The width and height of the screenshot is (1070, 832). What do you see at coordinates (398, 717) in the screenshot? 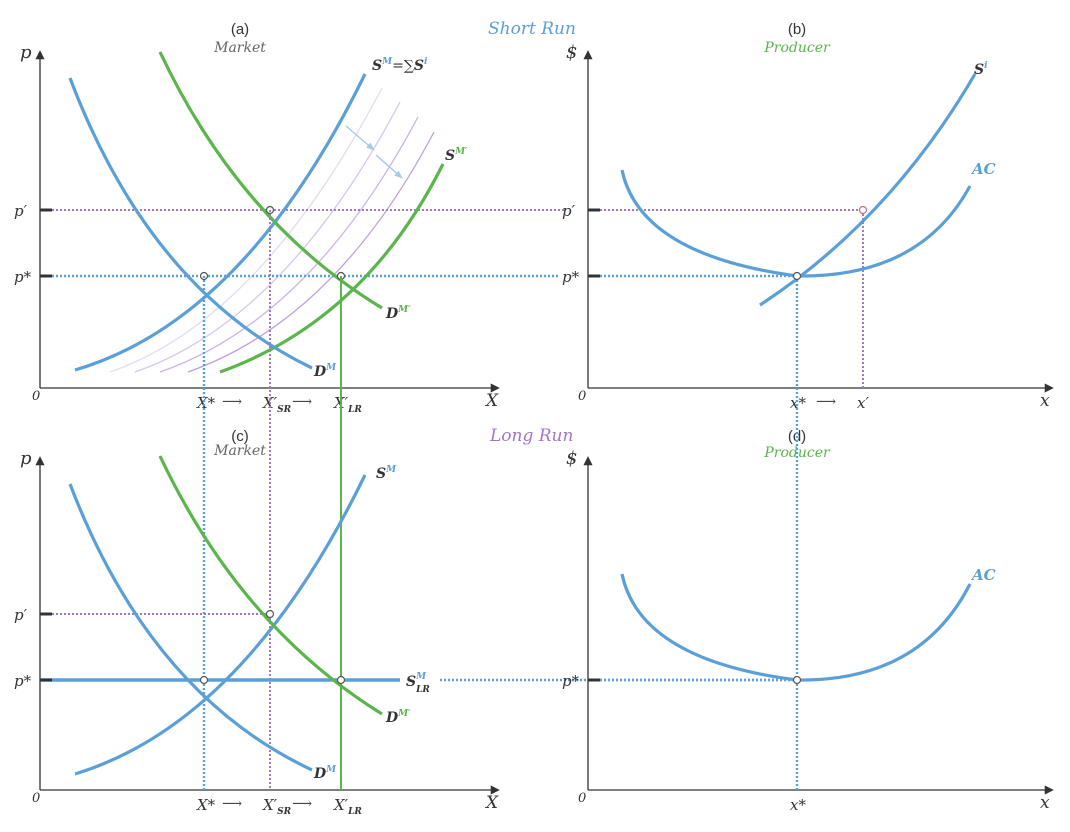
I see `demand-new-label-c: DM′` at bounding box center [398, 717].